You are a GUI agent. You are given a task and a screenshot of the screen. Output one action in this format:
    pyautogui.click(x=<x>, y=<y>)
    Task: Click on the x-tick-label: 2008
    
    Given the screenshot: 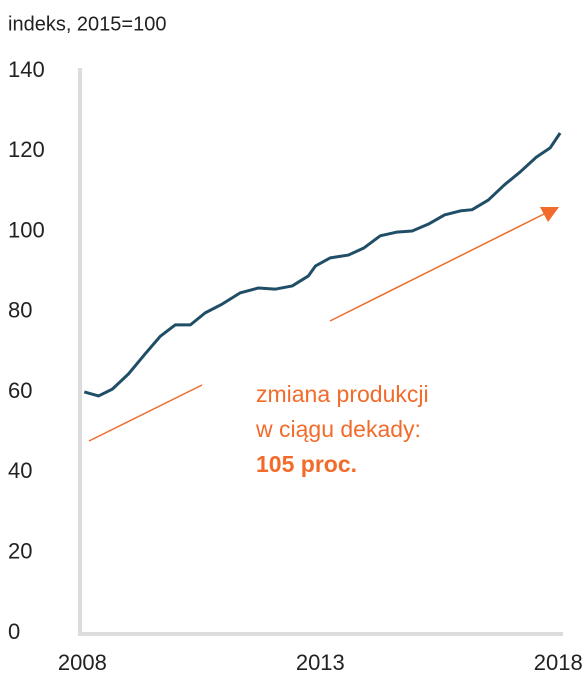 What is the action you would take?
    pyautogui.click(x=82, y=662)
    